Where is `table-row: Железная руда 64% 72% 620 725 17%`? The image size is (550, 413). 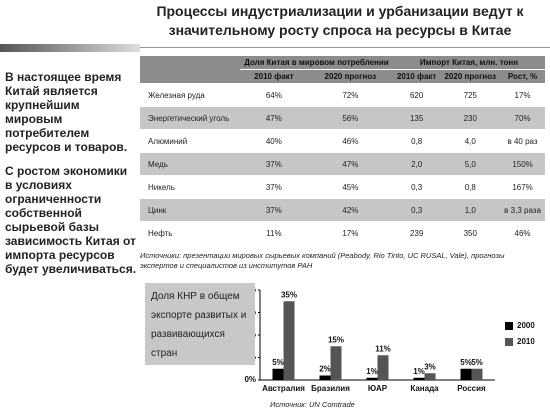
table-row: Железная руда 64% 72% 620 725 17% is located at coordinates (342, 95).